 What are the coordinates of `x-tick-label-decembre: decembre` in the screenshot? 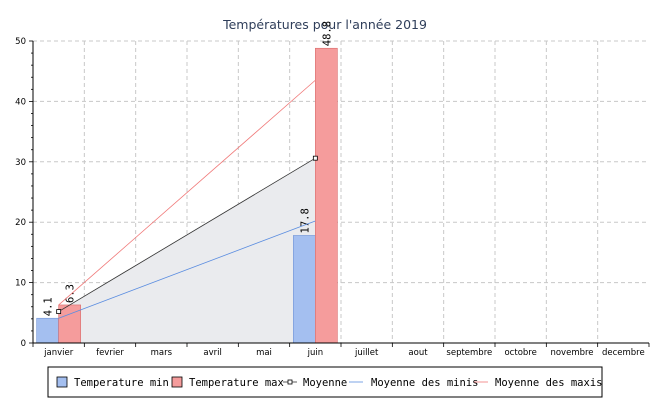 It's located at (623, 353).